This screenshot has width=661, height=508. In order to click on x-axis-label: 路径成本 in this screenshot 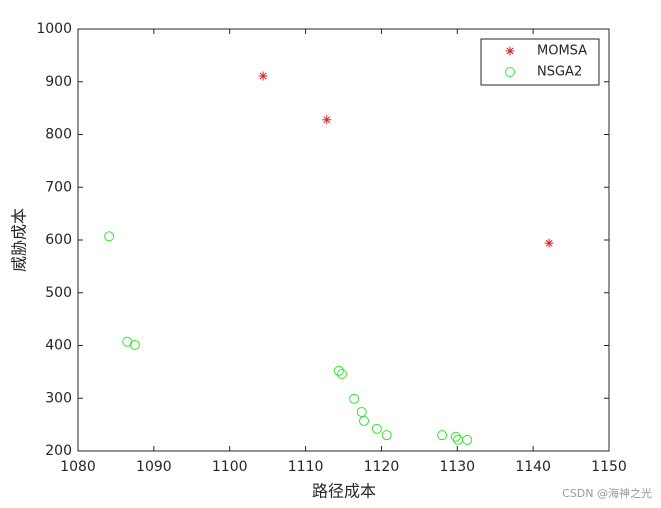, I will do `click(344, 491)`.